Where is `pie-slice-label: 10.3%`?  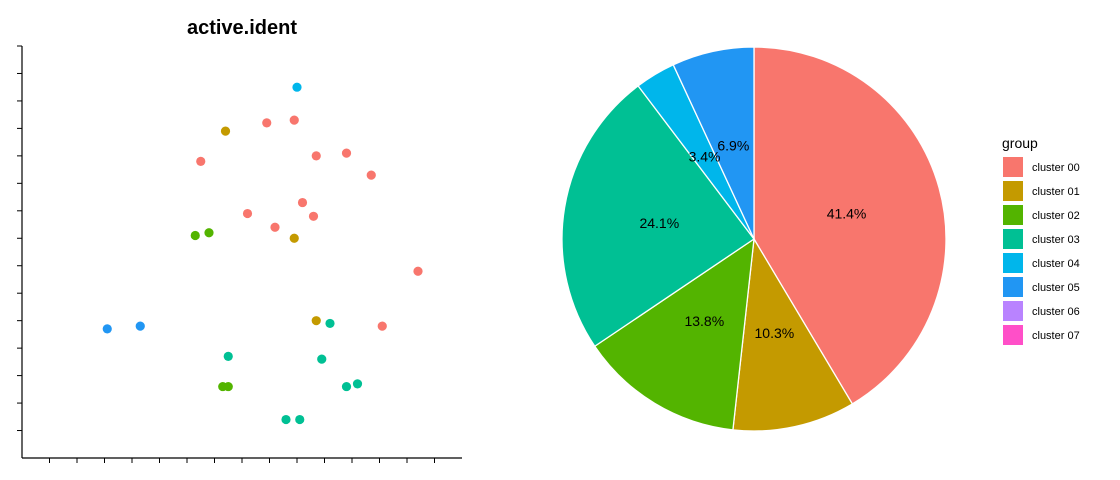 pie-slice-label: 10.3% is located at coordinates (775, 333).